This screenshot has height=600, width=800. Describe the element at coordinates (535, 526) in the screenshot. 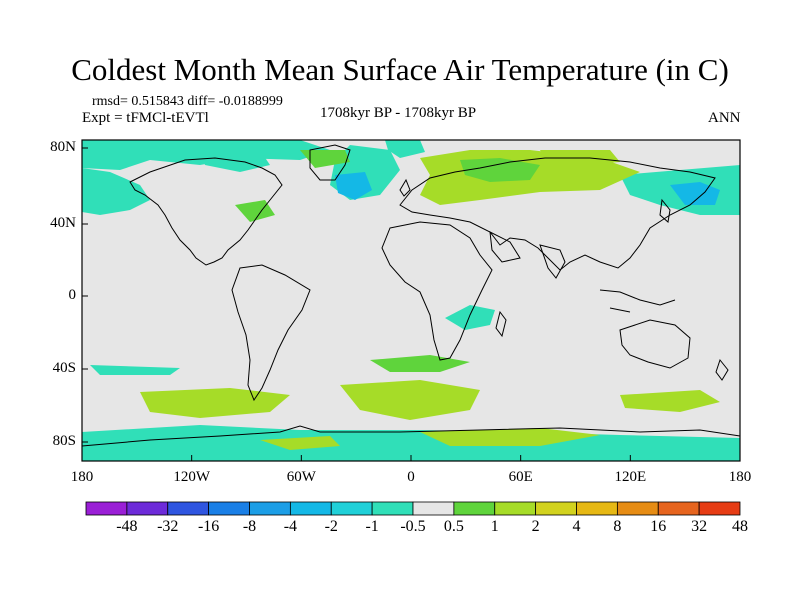

I see `colorbar-label: 2` at that location.